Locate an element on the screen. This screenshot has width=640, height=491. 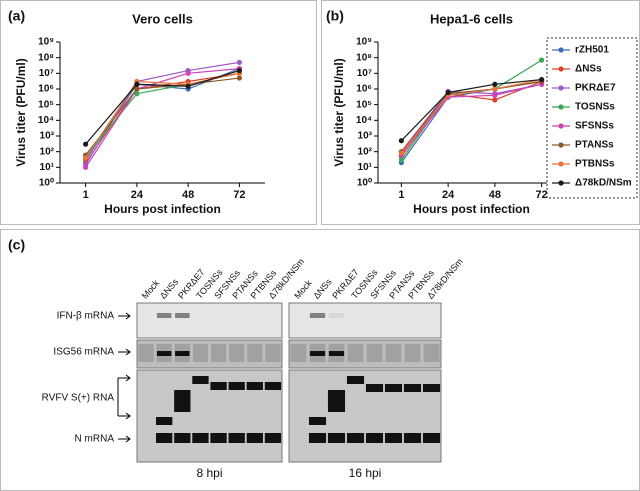
legend-label: SFSNSs is located at coordinates (594, 126).